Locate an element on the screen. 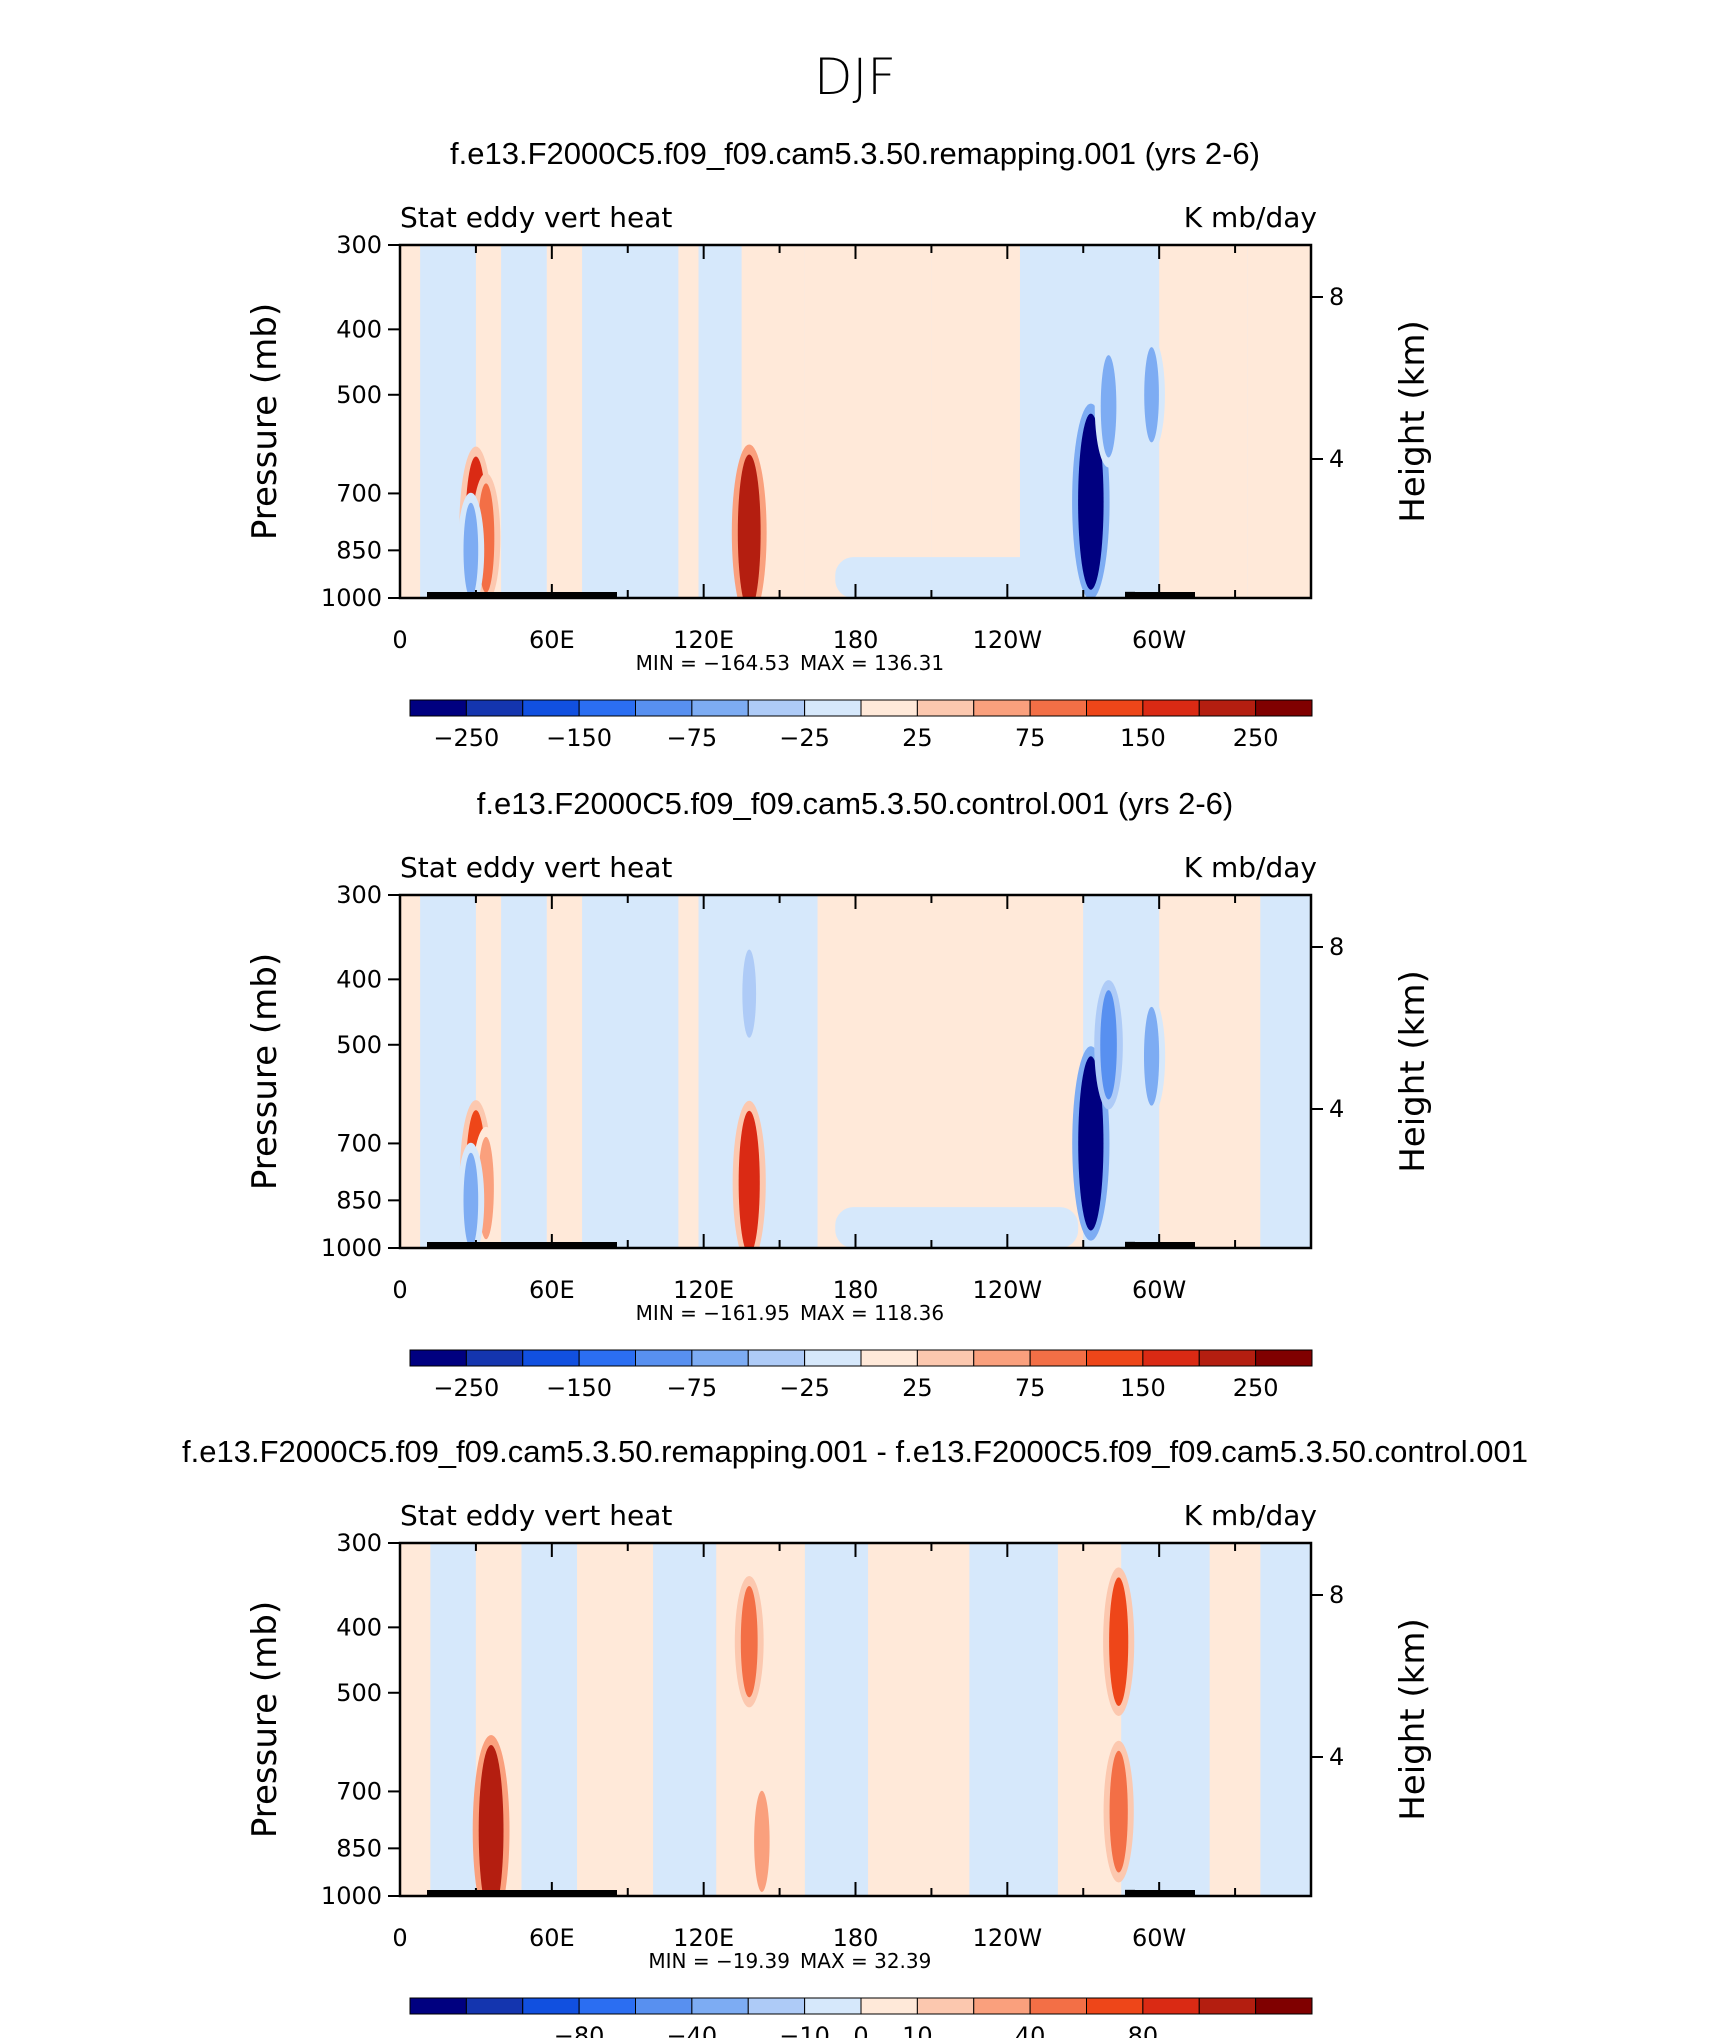 This screenshot has width=1710, height=2038. min-label: MIN = −164.53 is located at coordinates (713, 663).